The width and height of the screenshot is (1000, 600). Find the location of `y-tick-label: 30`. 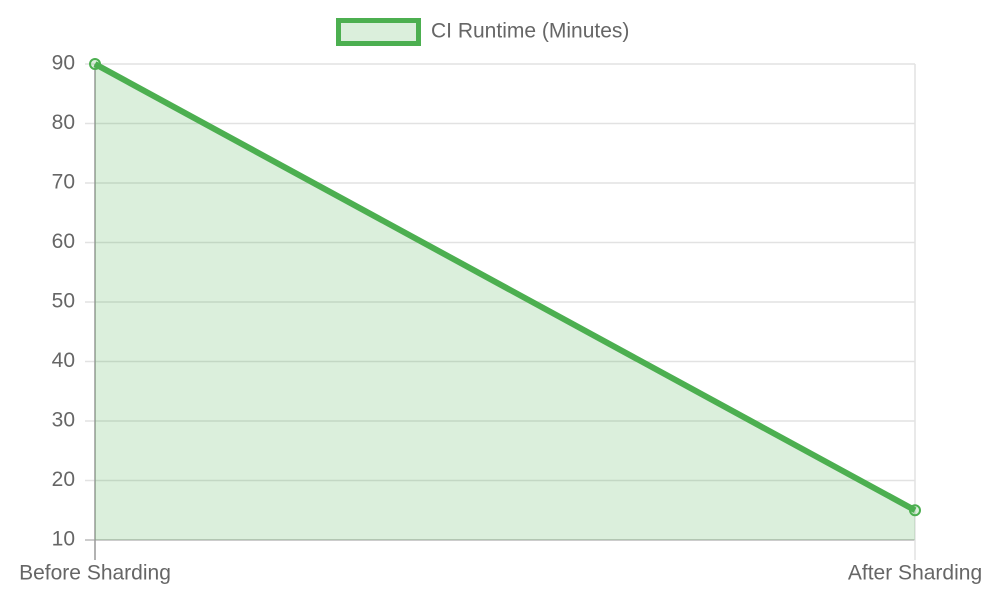

y-tick-label: 30 is located at coordinates (63, 420).